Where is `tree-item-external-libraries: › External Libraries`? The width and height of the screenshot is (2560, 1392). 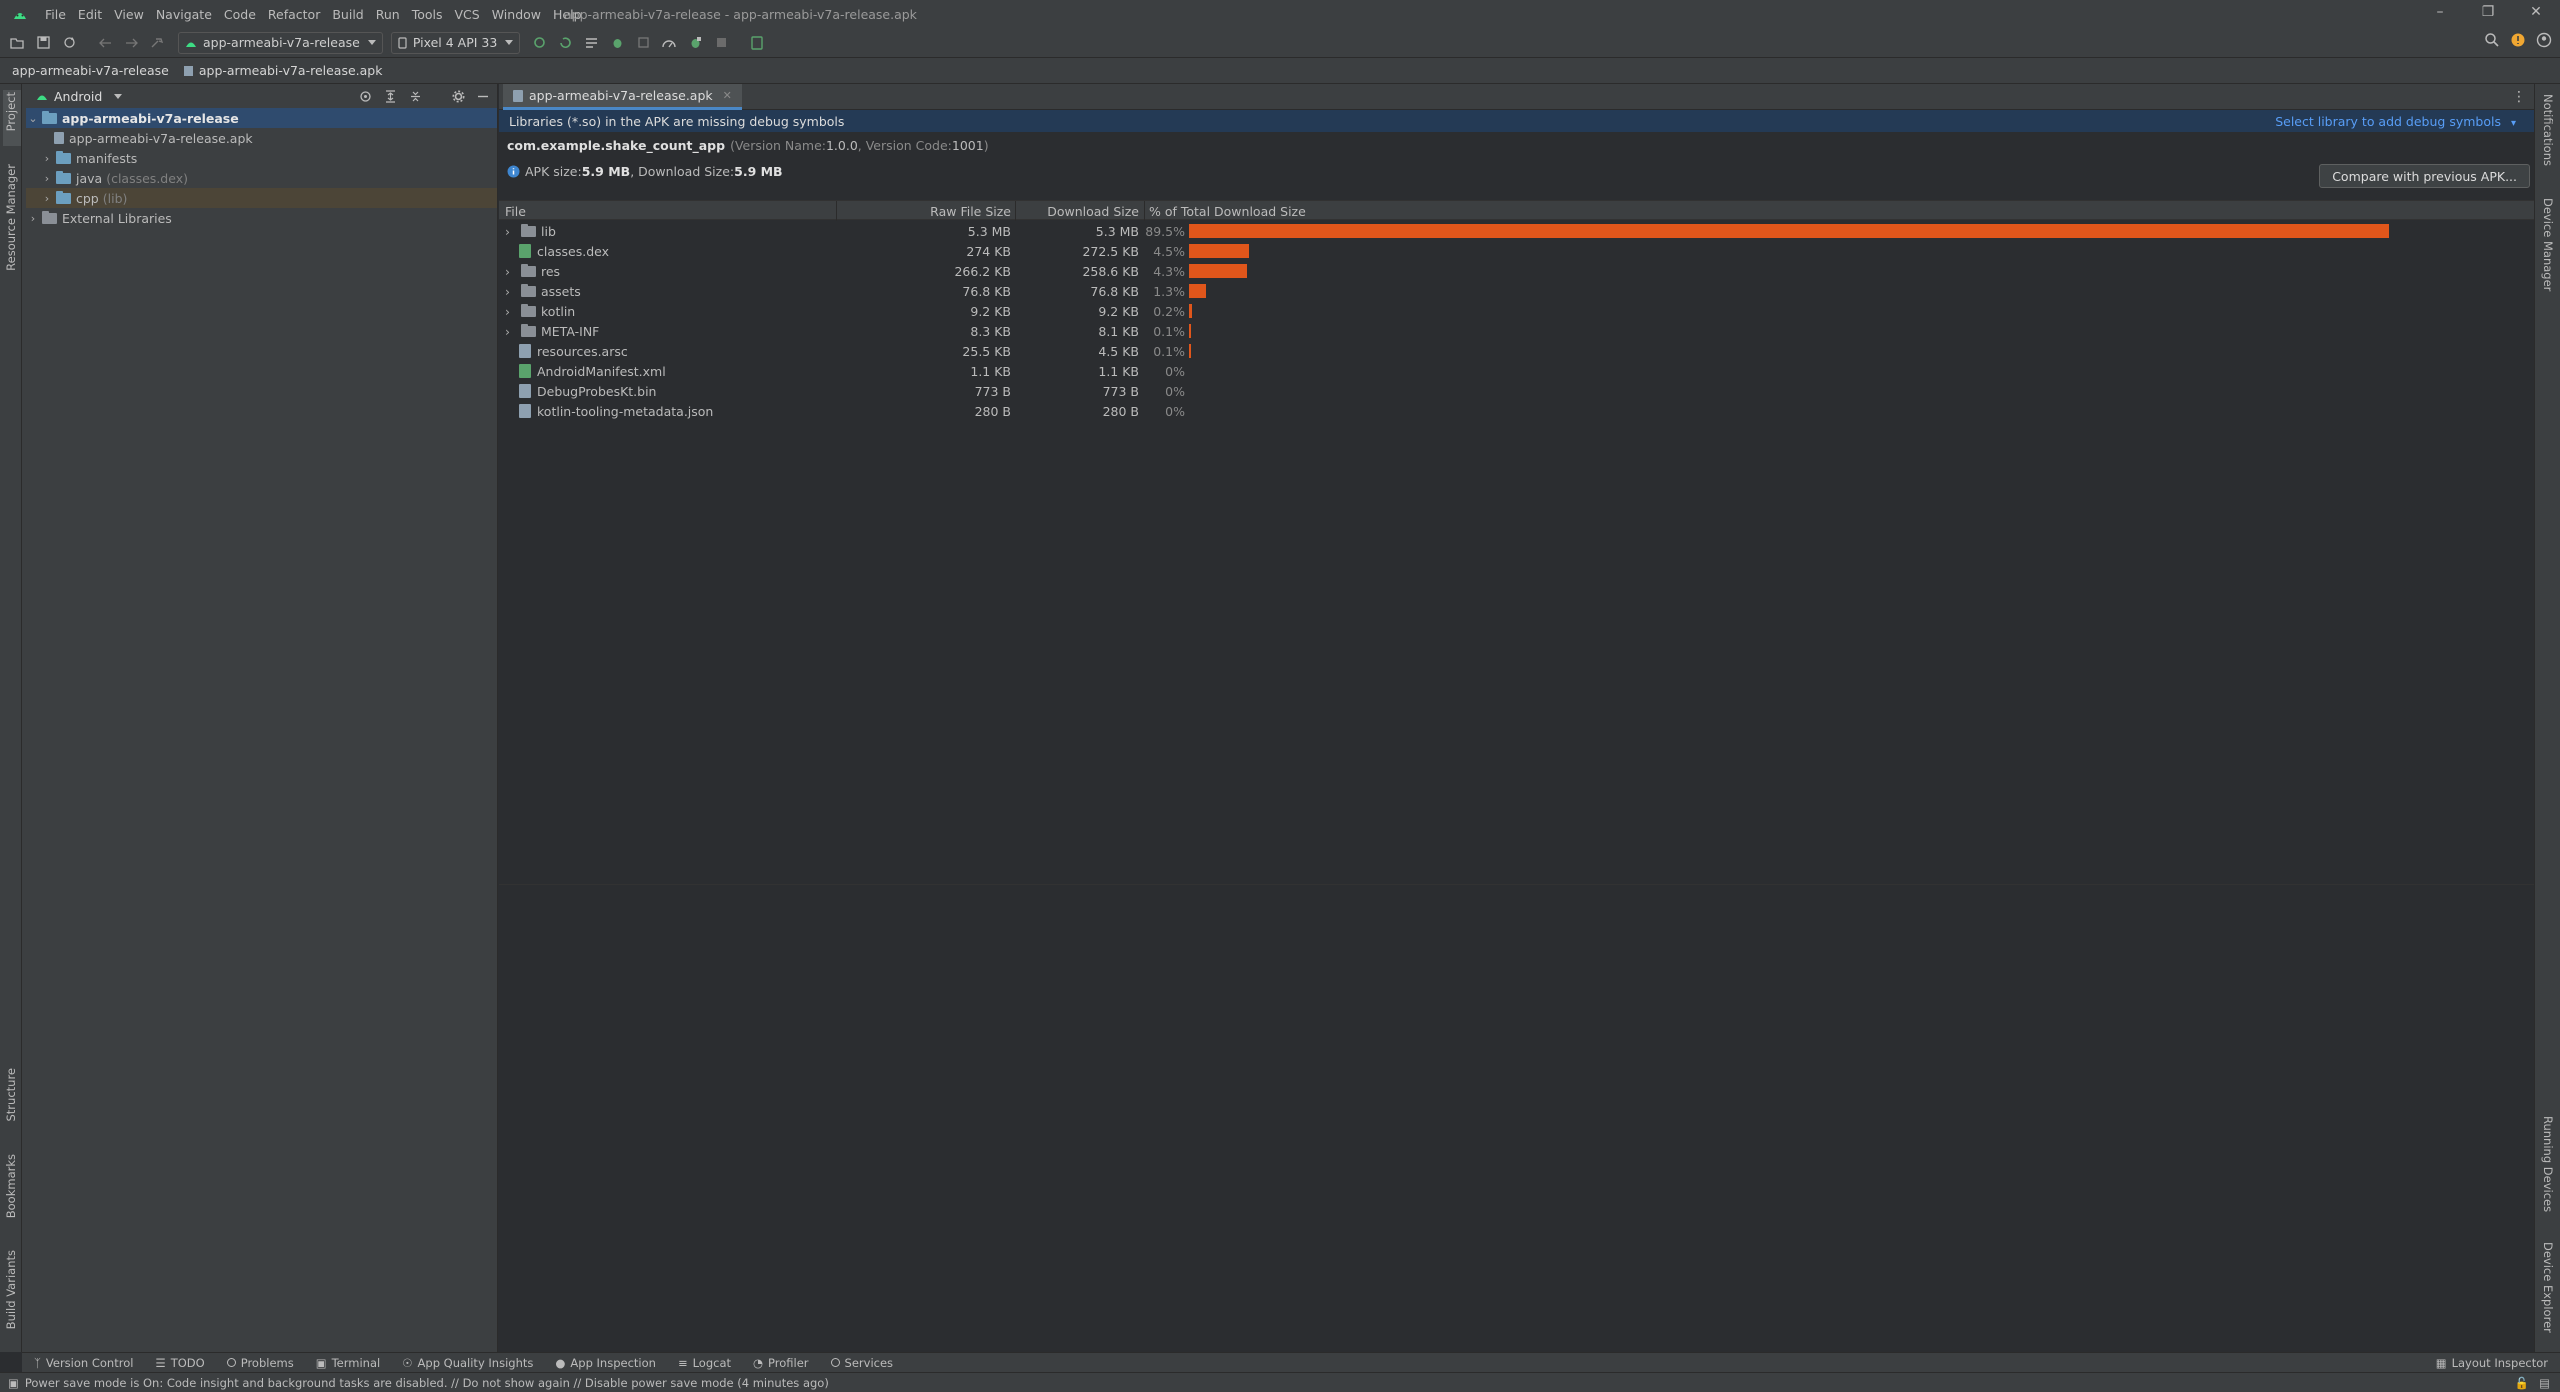
tree-item-external-libraries: › External Libraries is located at coordinates (261, 218).